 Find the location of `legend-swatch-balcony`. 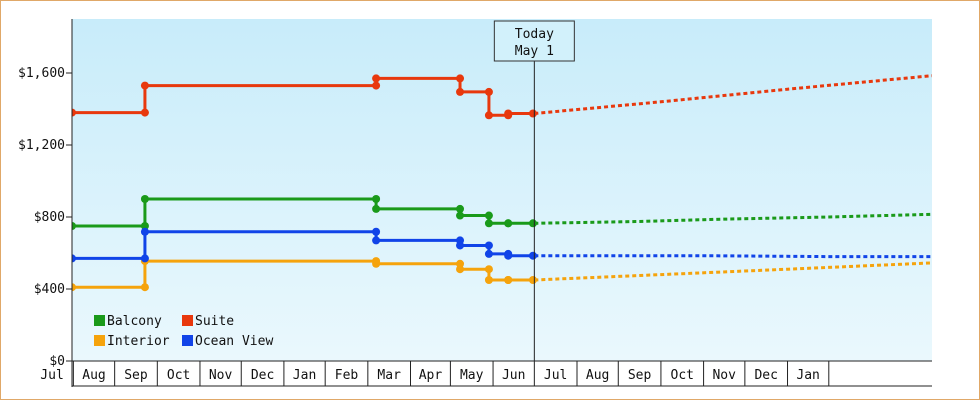

legend-swatch-balcony is located at coordinates (99, 320).